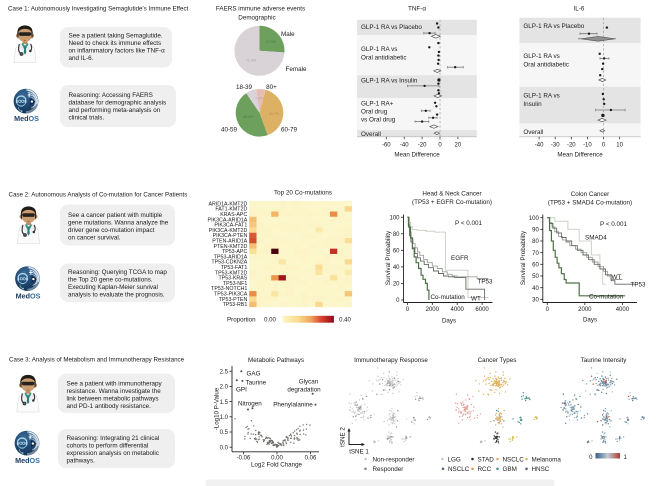  Describe the element at coordinates (497, 360) in the screenshot. I see `svg-text: Cancer Types` at that location.